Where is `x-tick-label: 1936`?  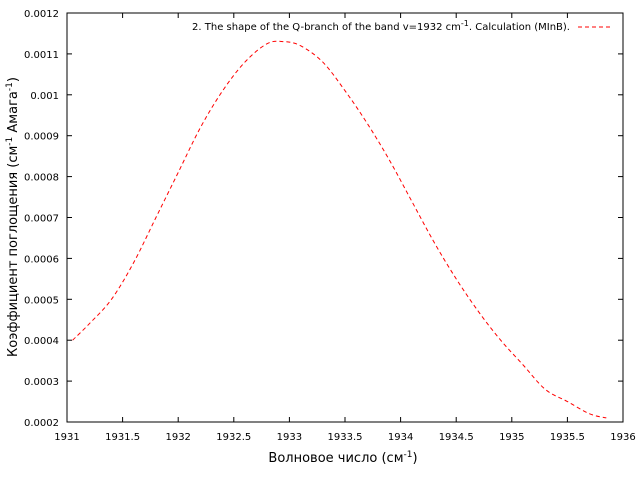 x-tick-label: 1936 is located at coordinates (622, 437).